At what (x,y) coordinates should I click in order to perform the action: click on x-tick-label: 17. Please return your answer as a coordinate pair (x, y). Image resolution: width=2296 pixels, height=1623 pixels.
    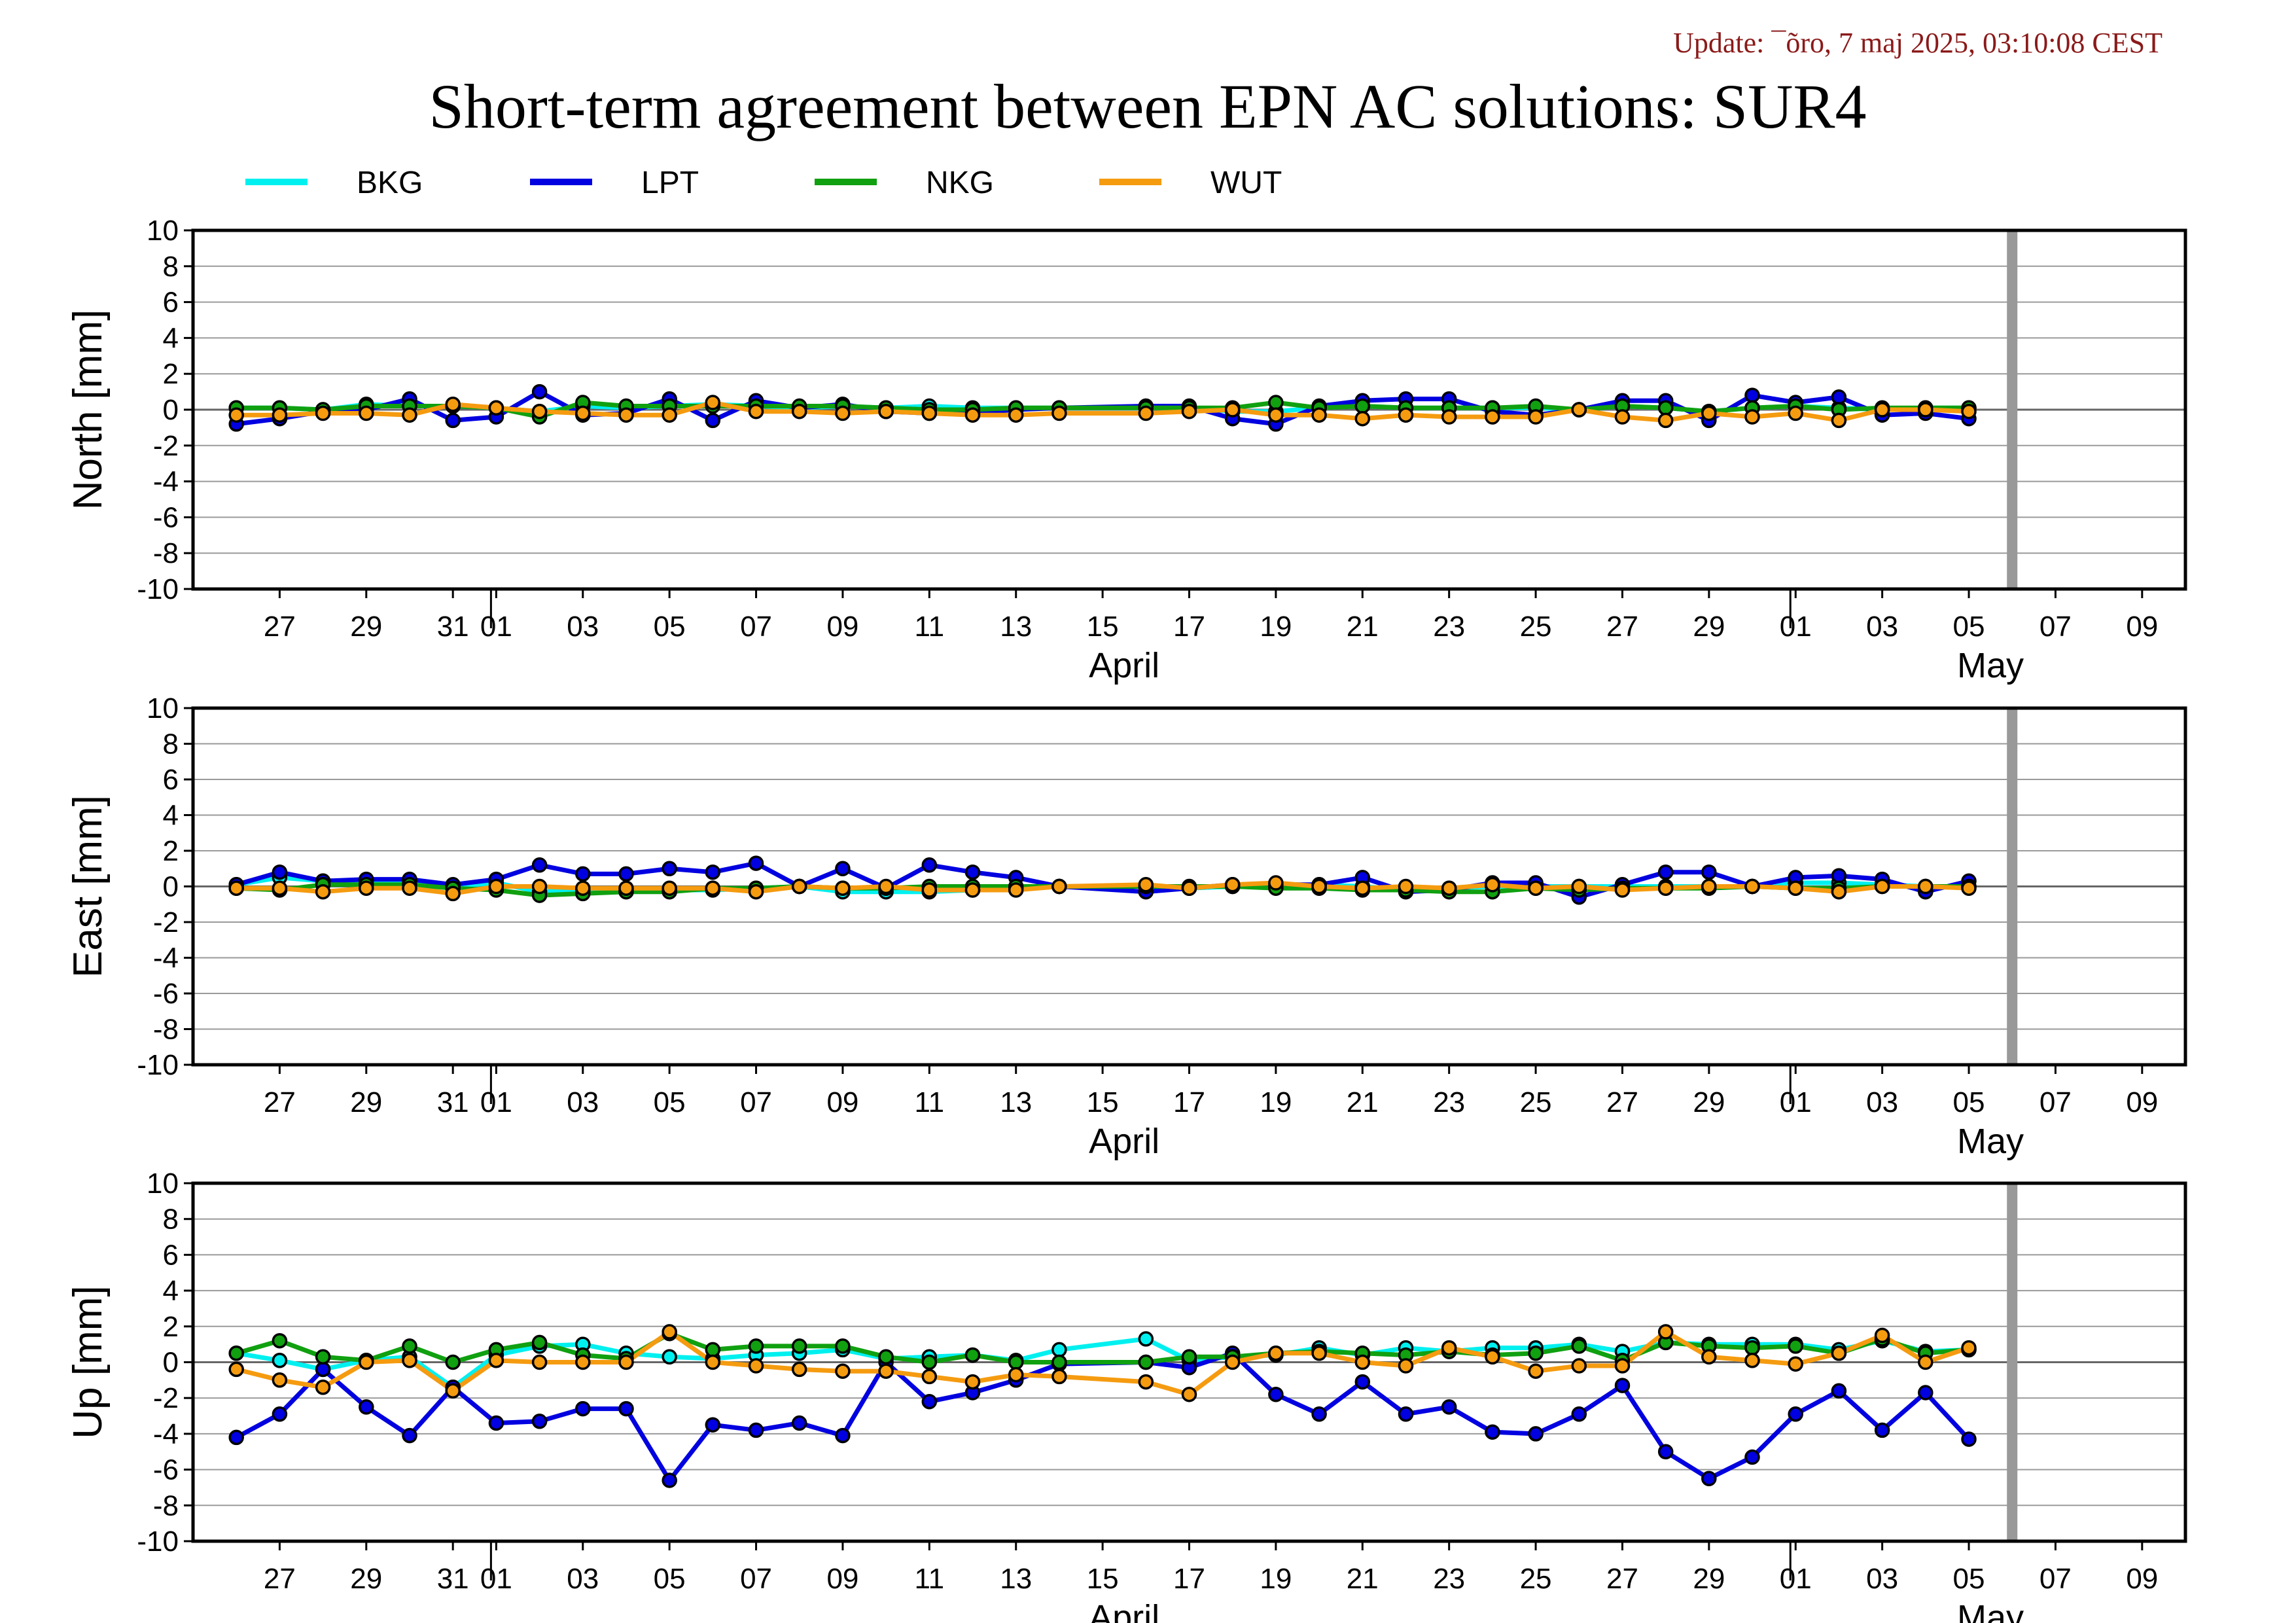
    Looking at the image, I should click on (1189, 1102).